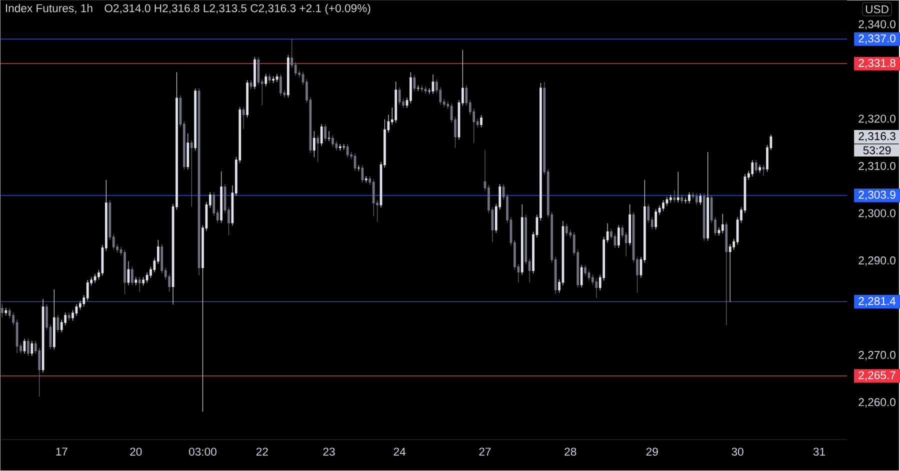 Image resolution: width=900 pixels, height=471 pixels. I want to click on x-tick-label: 20, so click(136, 452).